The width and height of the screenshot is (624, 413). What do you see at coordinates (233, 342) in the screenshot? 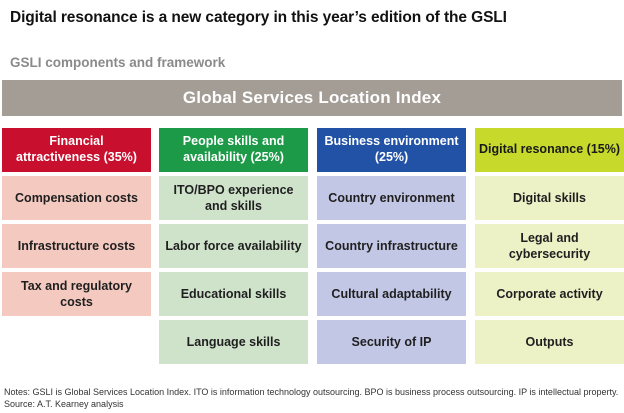
I see `component-cell: Language skills` at bounding box center [233, 342].